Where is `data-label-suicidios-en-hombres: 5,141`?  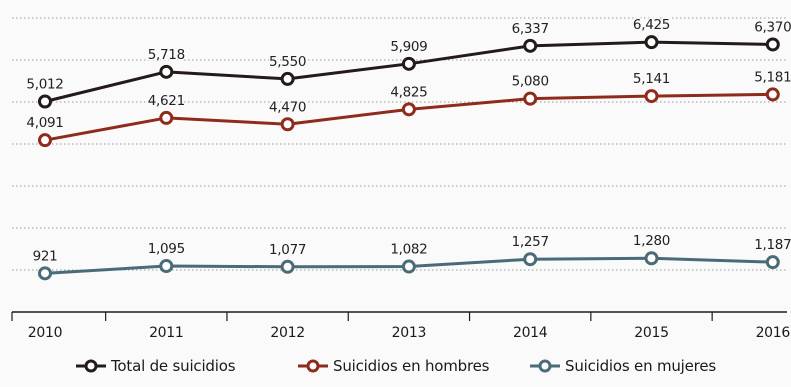
data-label-suicidios-en-hombres: 5,141 is located at coordinates (651, 79).